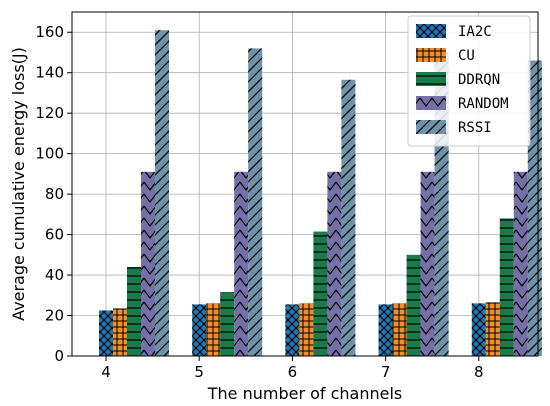 This screenshot has height=406, width=550. What do you see at coordinates (483, 104) in the screenshot?
I see `legend-label: RANDOM` at bounding box center [483, 104].